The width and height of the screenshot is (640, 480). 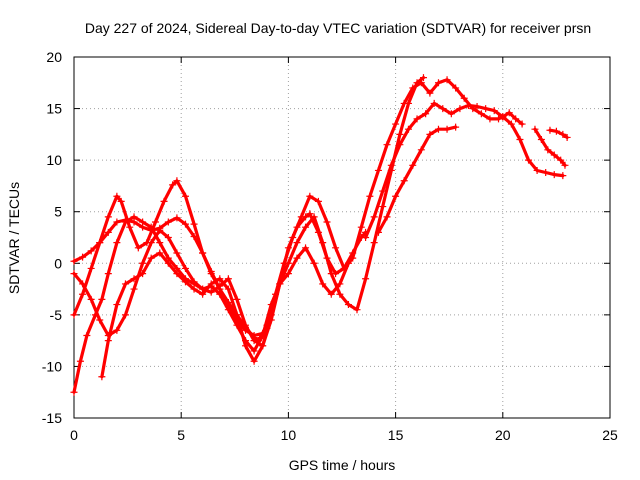 What do you see at coordinates (54, 160) in the screenshot?
I see `y-tick-label: 10` at bounding box center [54, 160].